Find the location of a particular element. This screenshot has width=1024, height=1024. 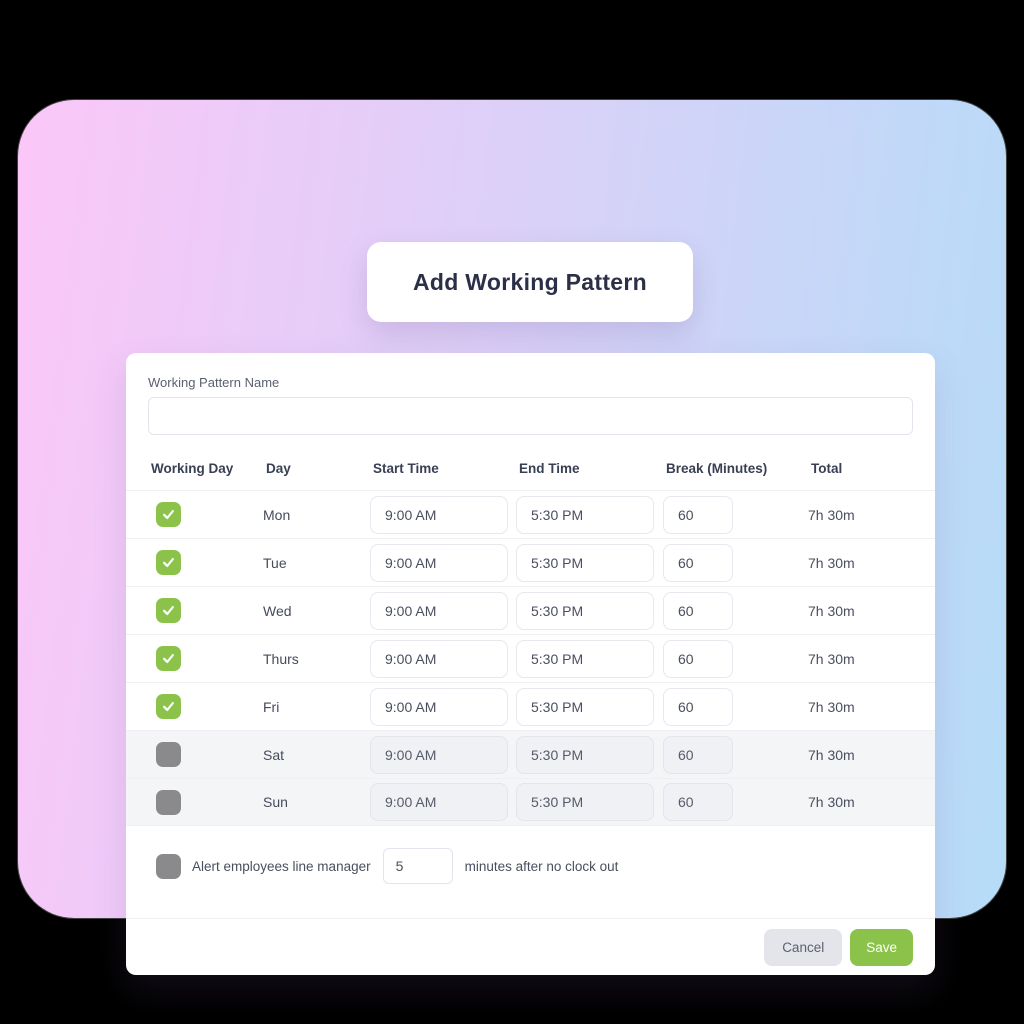

table-row: Wed 7h 30m is located at coordinates (530, 610).